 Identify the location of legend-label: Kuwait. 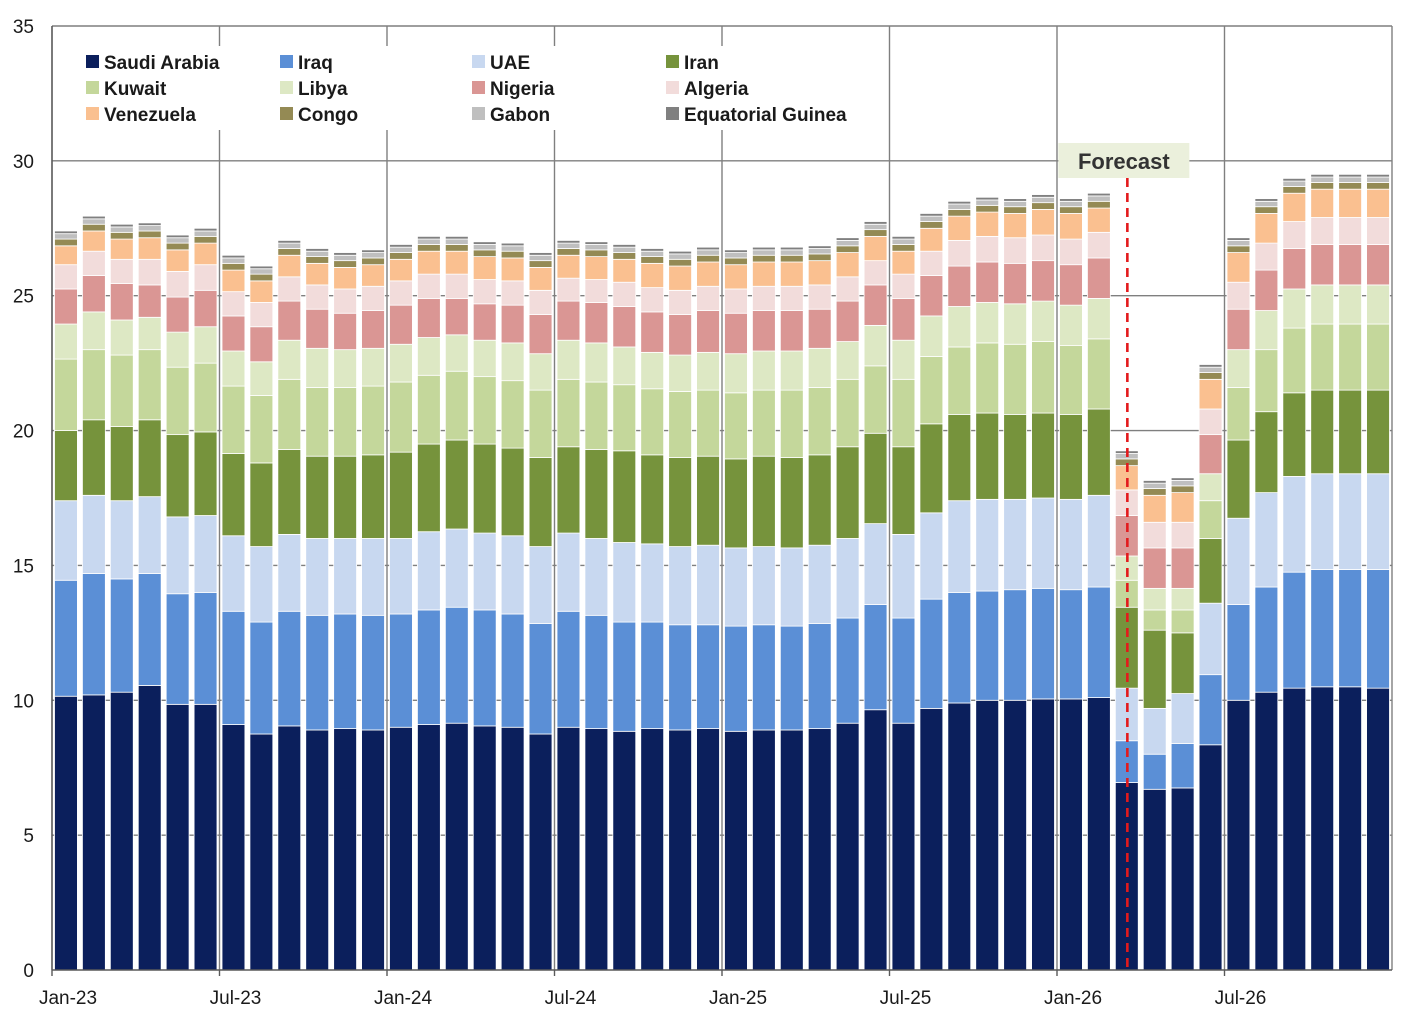
(135, 89).